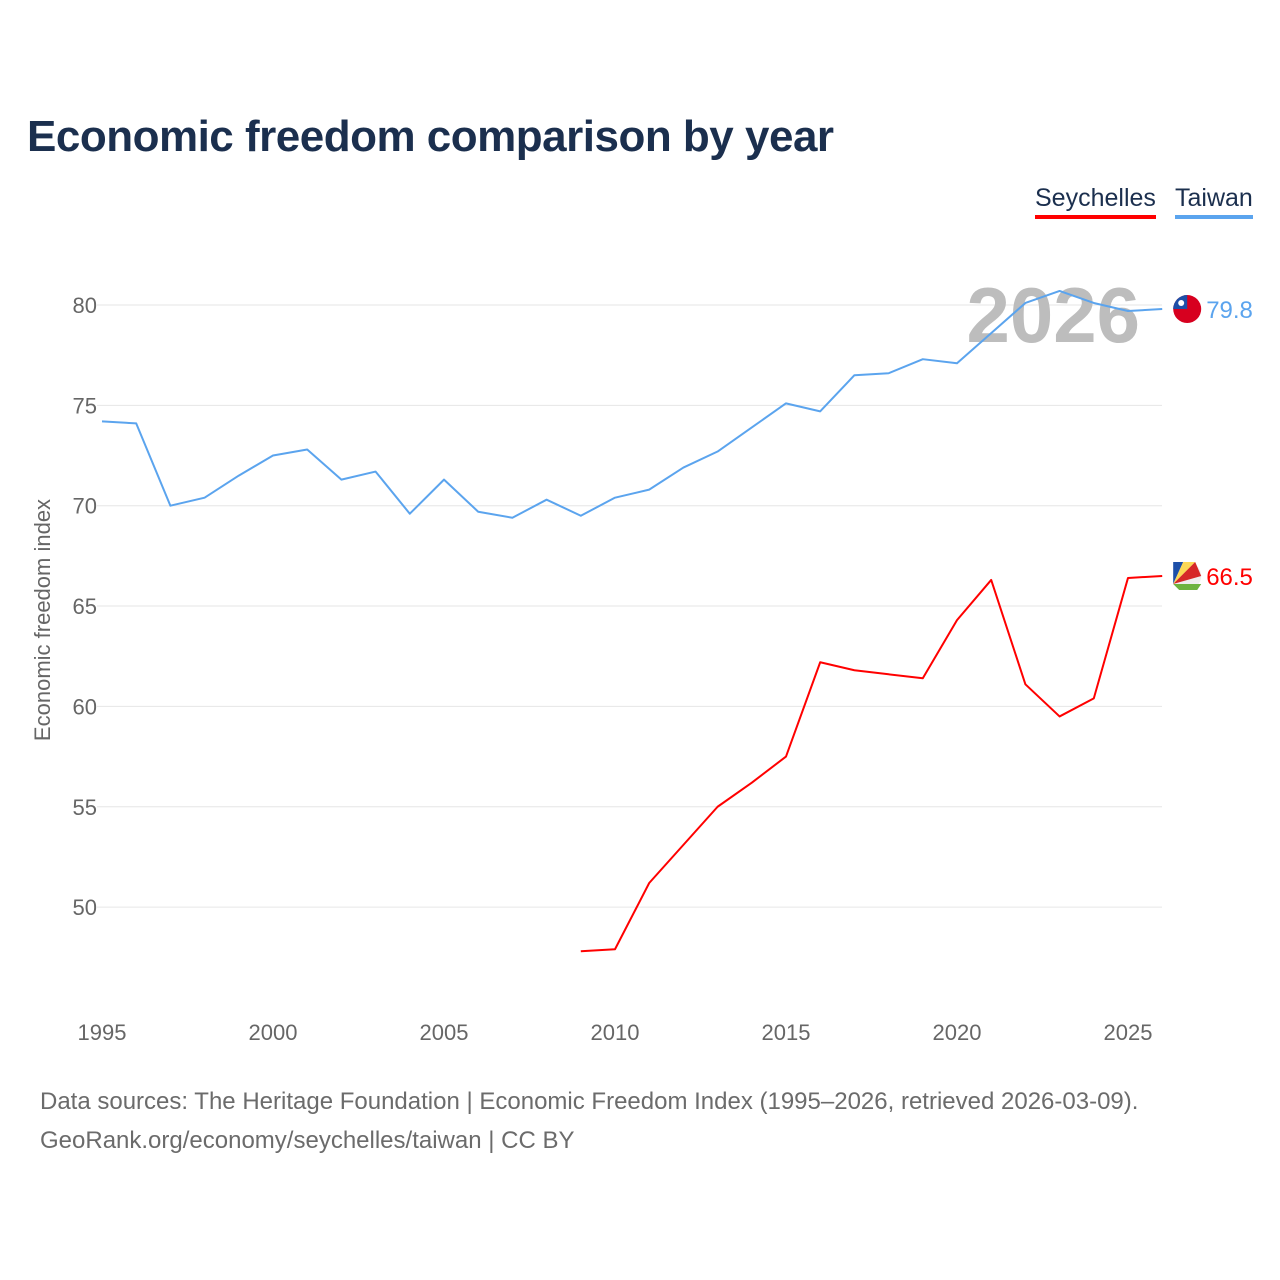  Describe the element at coordinates (957, 1032) in the screenshot. I see `x-tick-label: 2020` at that location.